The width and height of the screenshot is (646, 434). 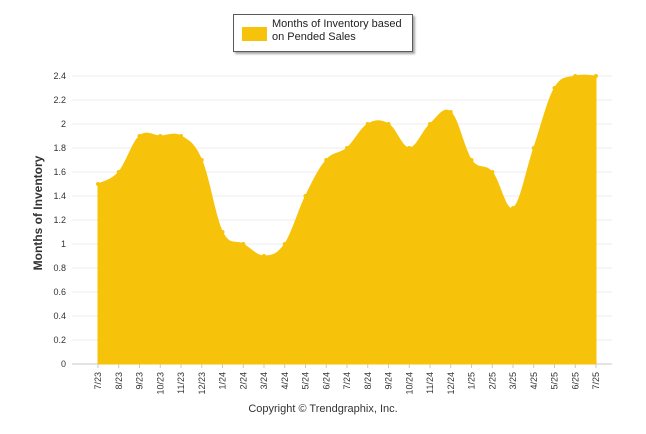 I want to click on x-tick-label: 10/24, so click(x=409, y=383).